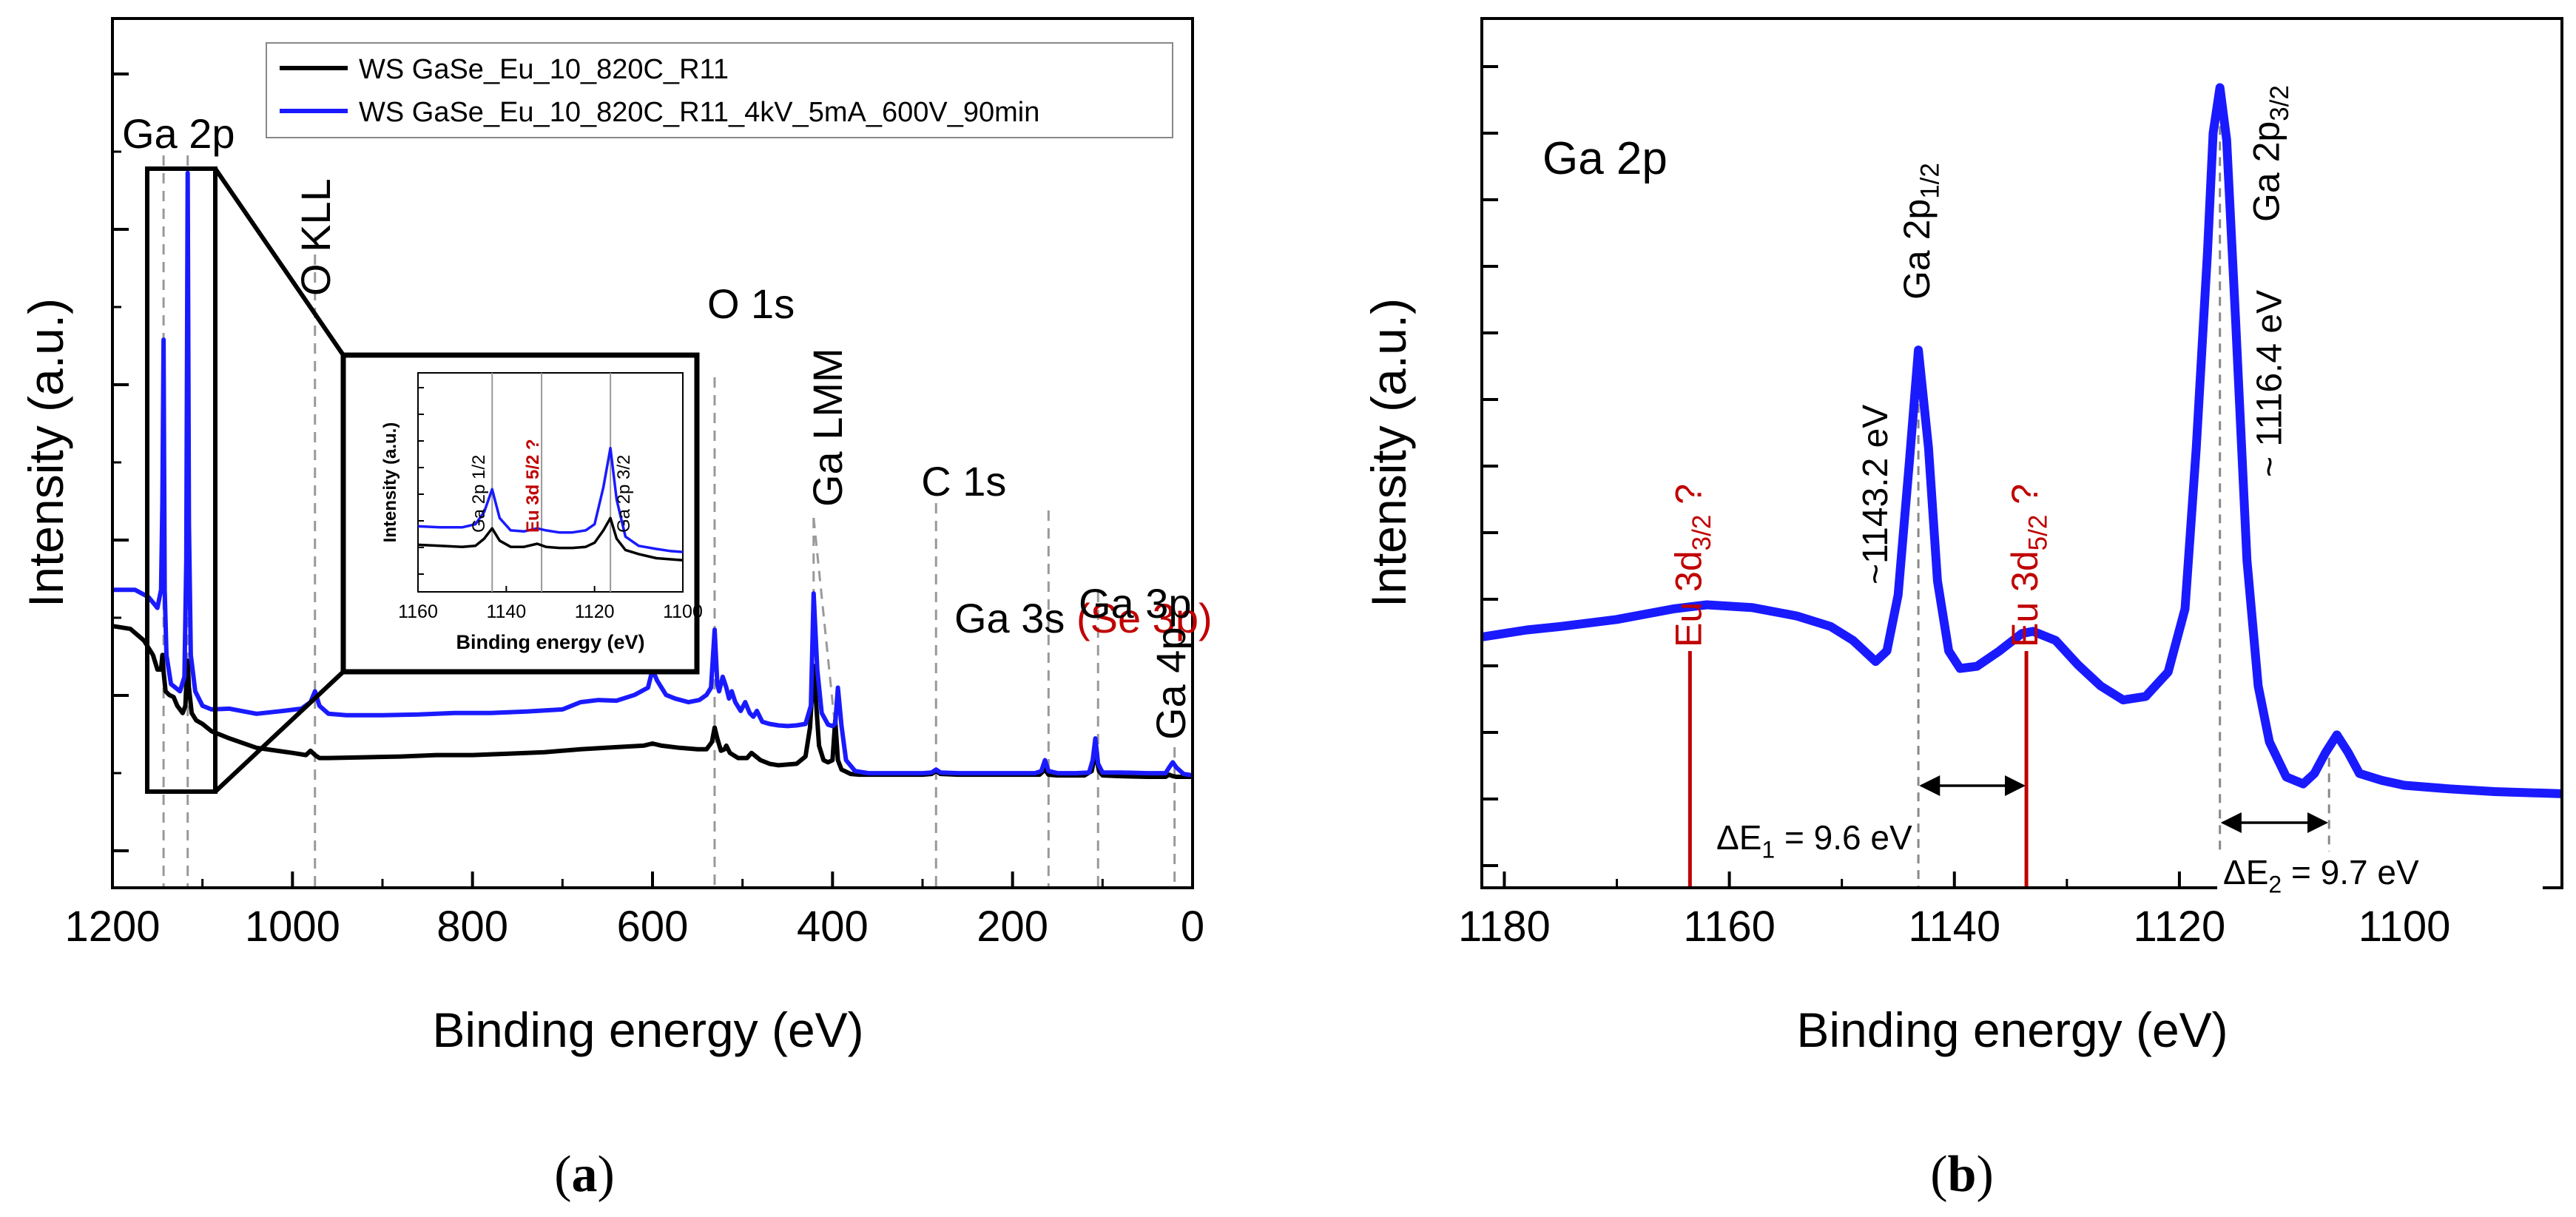 This screenshot has height=1217, width=2576. I want to click on energy-label-1143: ~1143.2 eV, so click(1875, 495).